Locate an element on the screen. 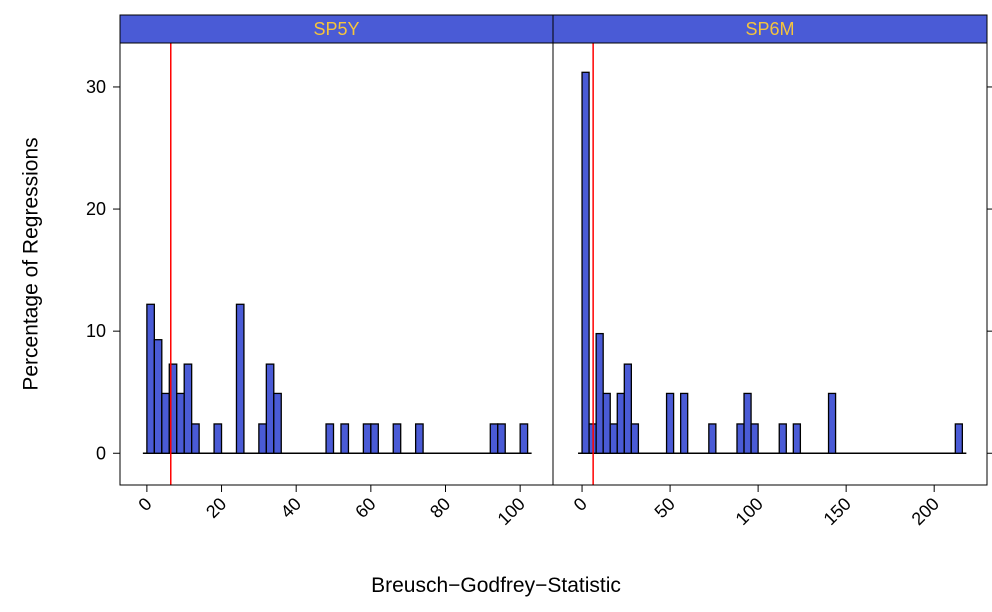 The image size is (992, 612). y-tick-label: 30 is located at coordinates (96, 87).